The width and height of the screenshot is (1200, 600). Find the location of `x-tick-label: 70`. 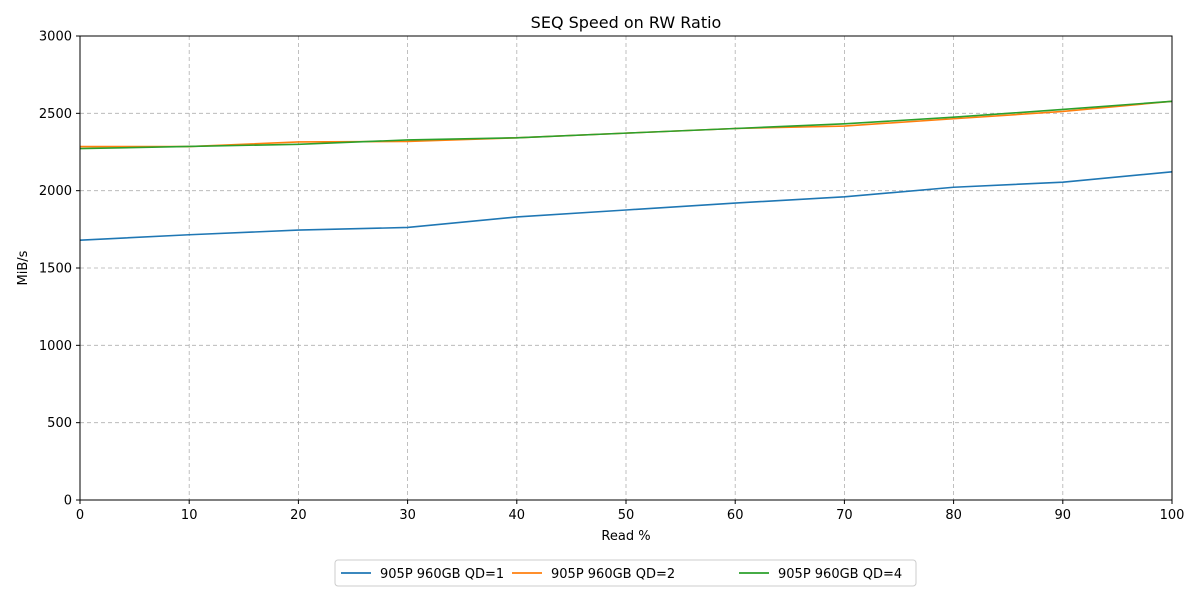

x-tick-label: 70 is located at coordinates (844, 515).